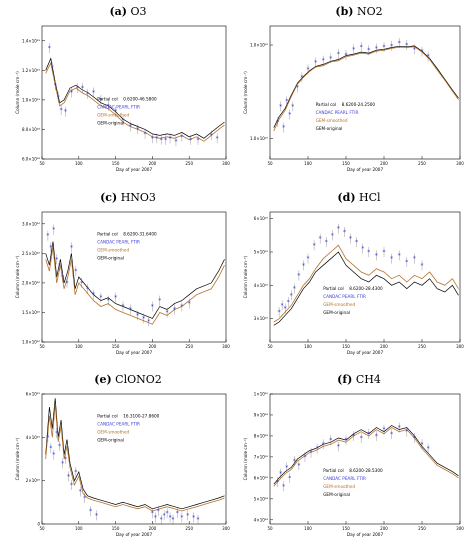  Describe the element at coordinates (261, 218) in the screenshot. I see `y-tick-label: 6×10¹⁵` at that location.